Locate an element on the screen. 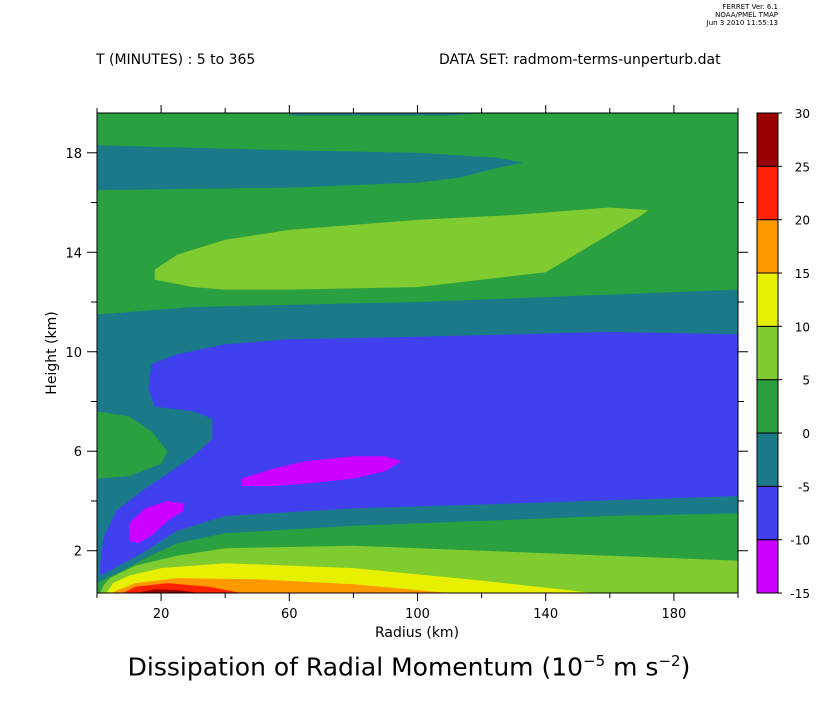 The height and width of the screenshot is (706, 818). stamp-line: NOAA/PMEL TMAP is located at coordinates (746, 15).